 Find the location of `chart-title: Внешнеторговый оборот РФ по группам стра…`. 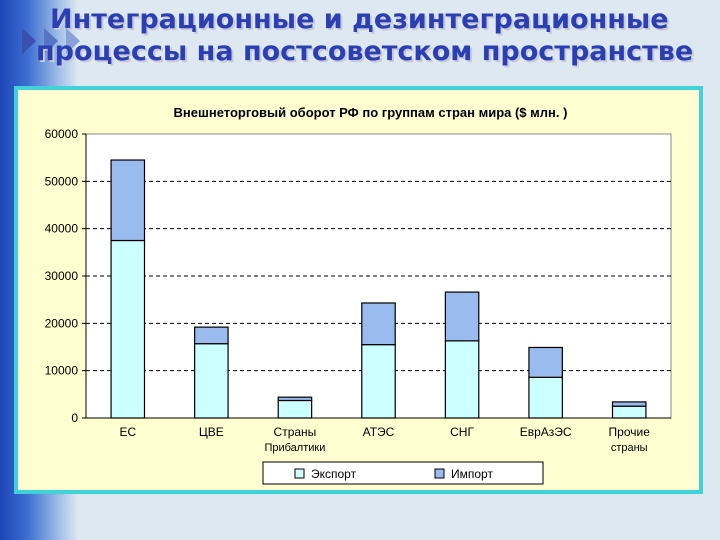

chart-title: Внешнеторговый оборот РФ по группам стра… is located at coordinates (371, 112).